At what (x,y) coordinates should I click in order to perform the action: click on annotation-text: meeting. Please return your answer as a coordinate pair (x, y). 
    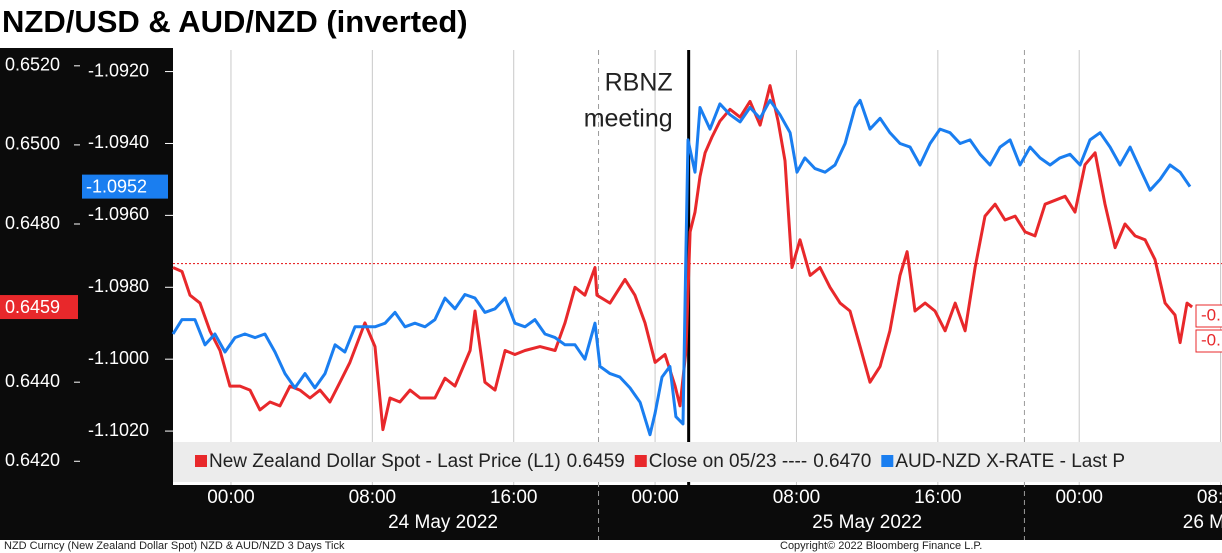
    Looking at the image, I should click on (628, 119).